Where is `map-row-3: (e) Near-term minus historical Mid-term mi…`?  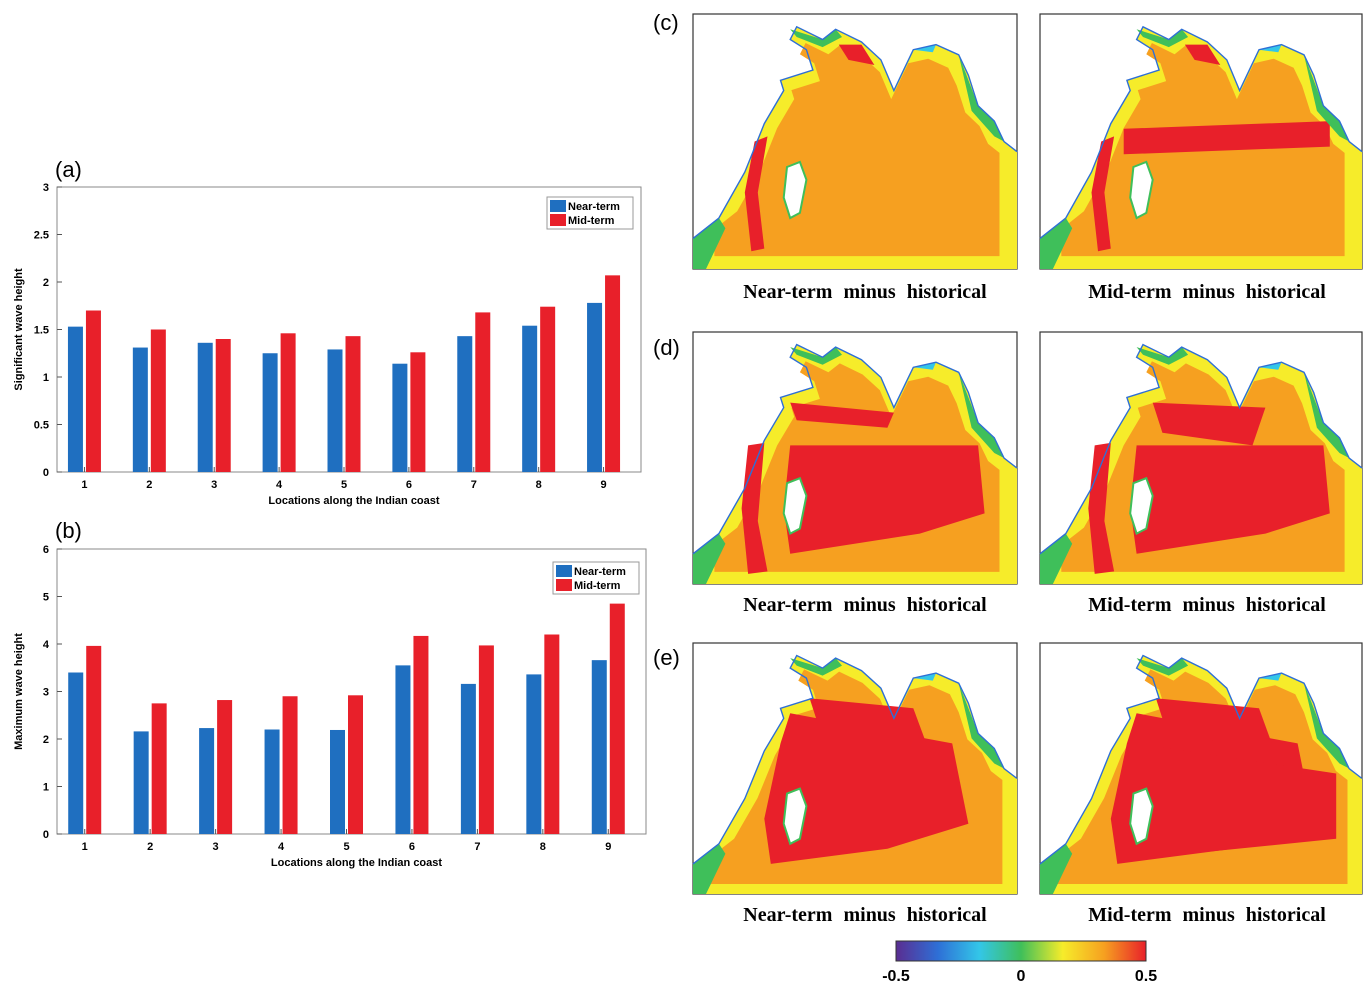 map-row-3: (e) Near-term minus historical Mid-term mi… is located at coordinates (1008, 784).